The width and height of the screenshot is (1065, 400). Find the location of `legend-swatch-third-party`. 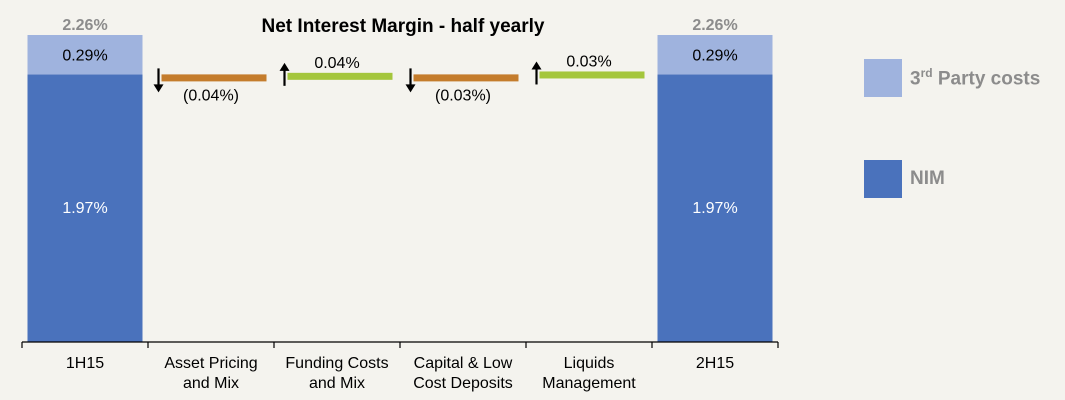

legend-swatch-third-party is located at coordinates (883, 78).